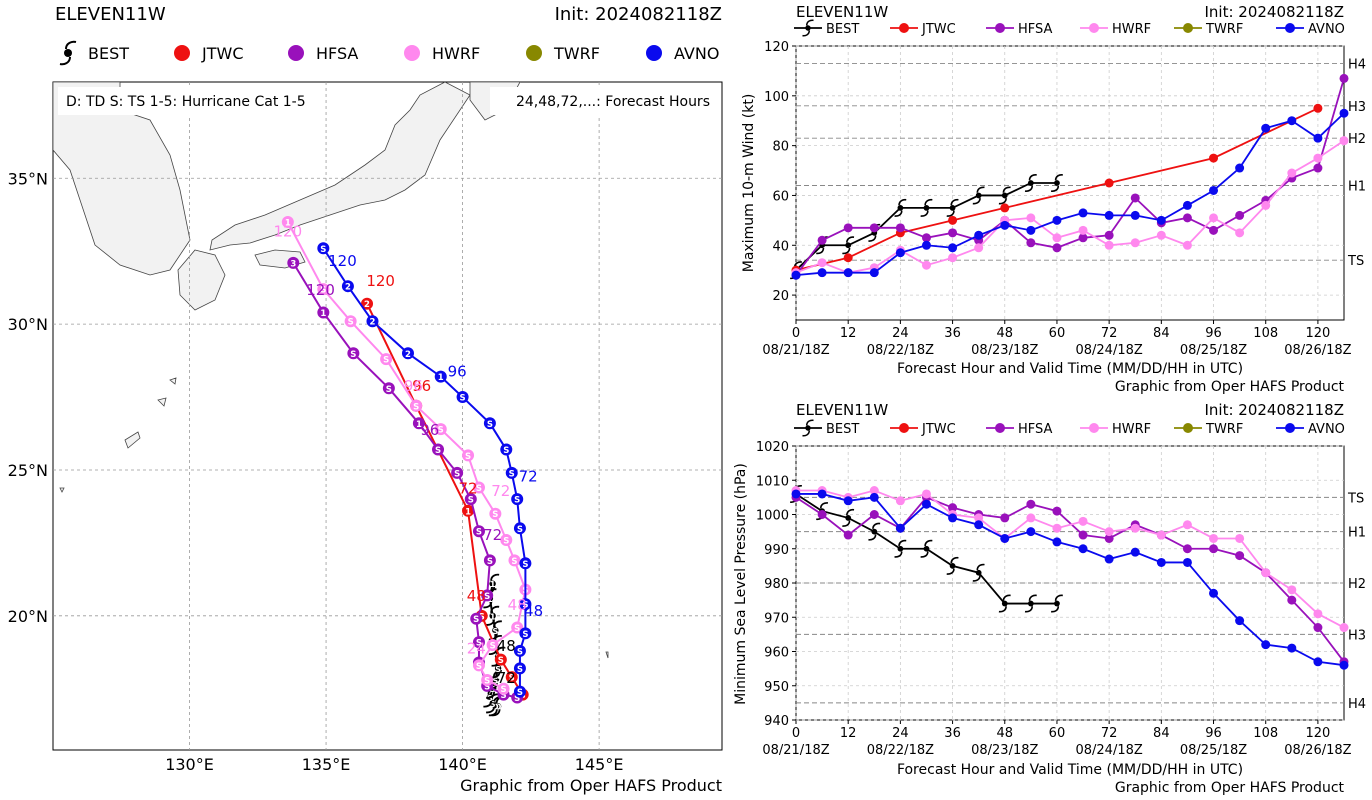  What do you see at coordinates (293, 264) in the screenshot?
I see `track-point-label: 3` at bounding box center [293, 264].